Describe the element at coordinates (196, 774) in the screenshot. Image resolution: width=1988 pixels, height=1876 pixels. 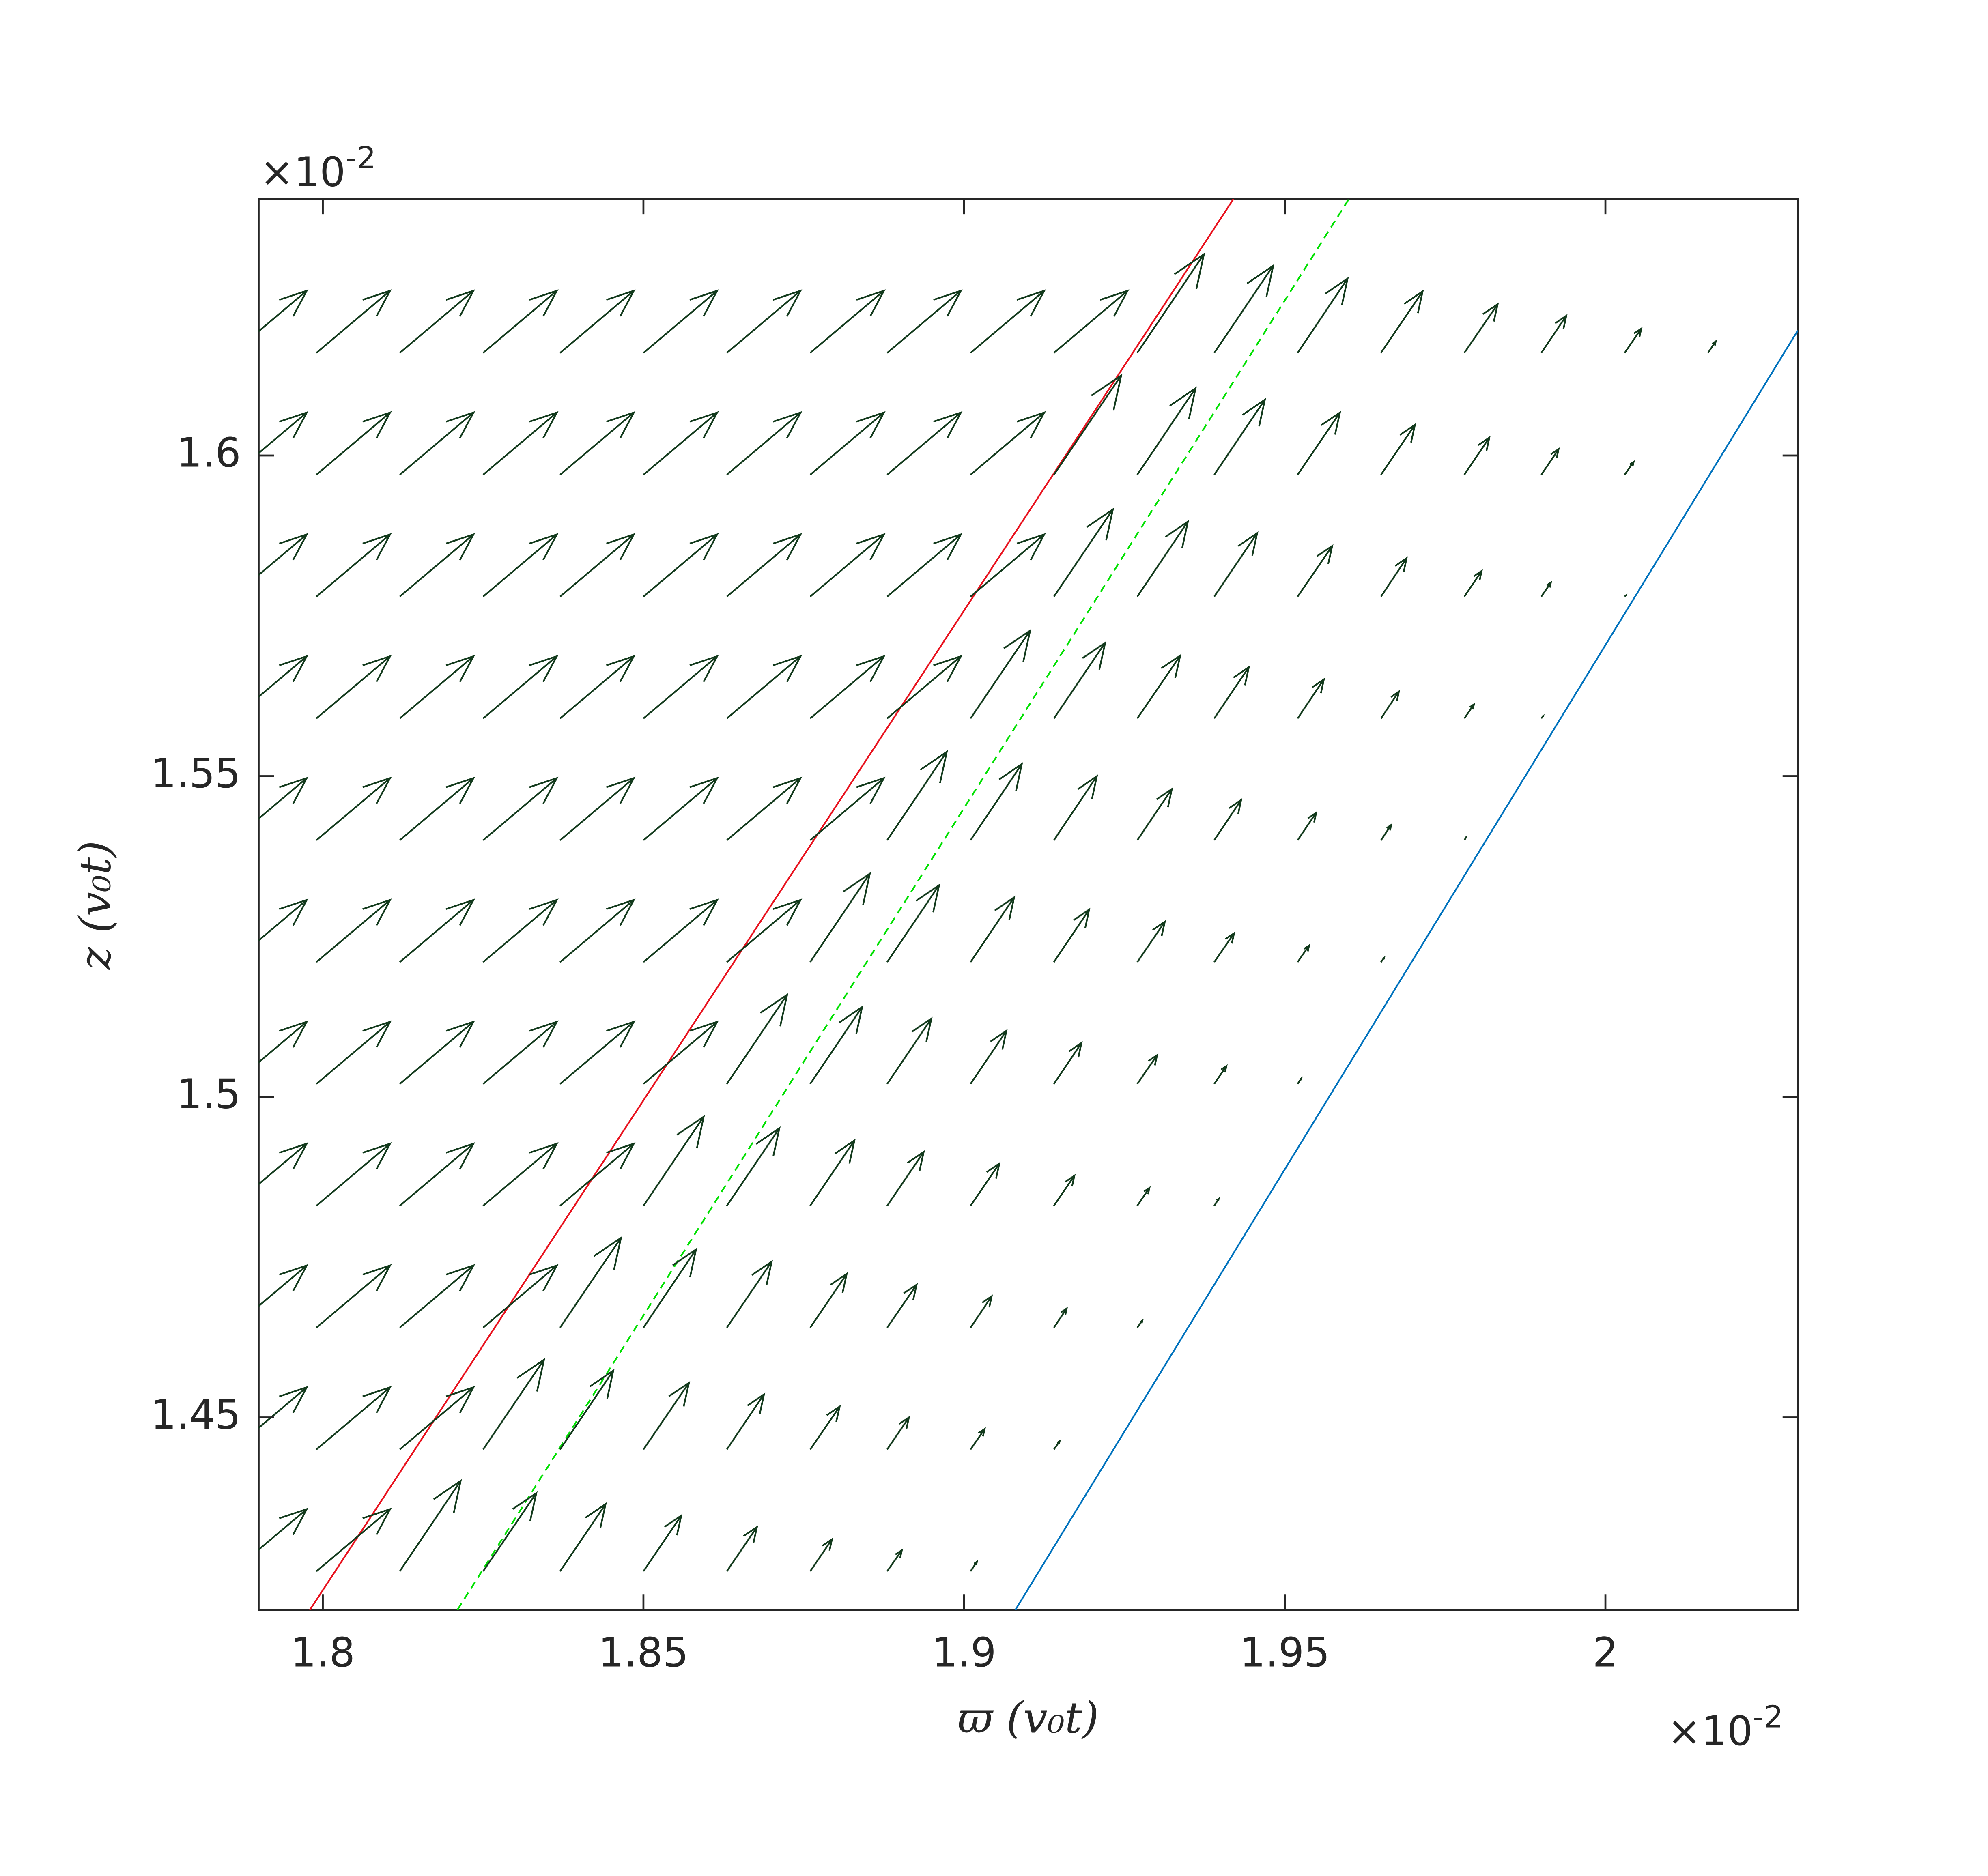
I see `y-tick-label: 1.55` at that location.